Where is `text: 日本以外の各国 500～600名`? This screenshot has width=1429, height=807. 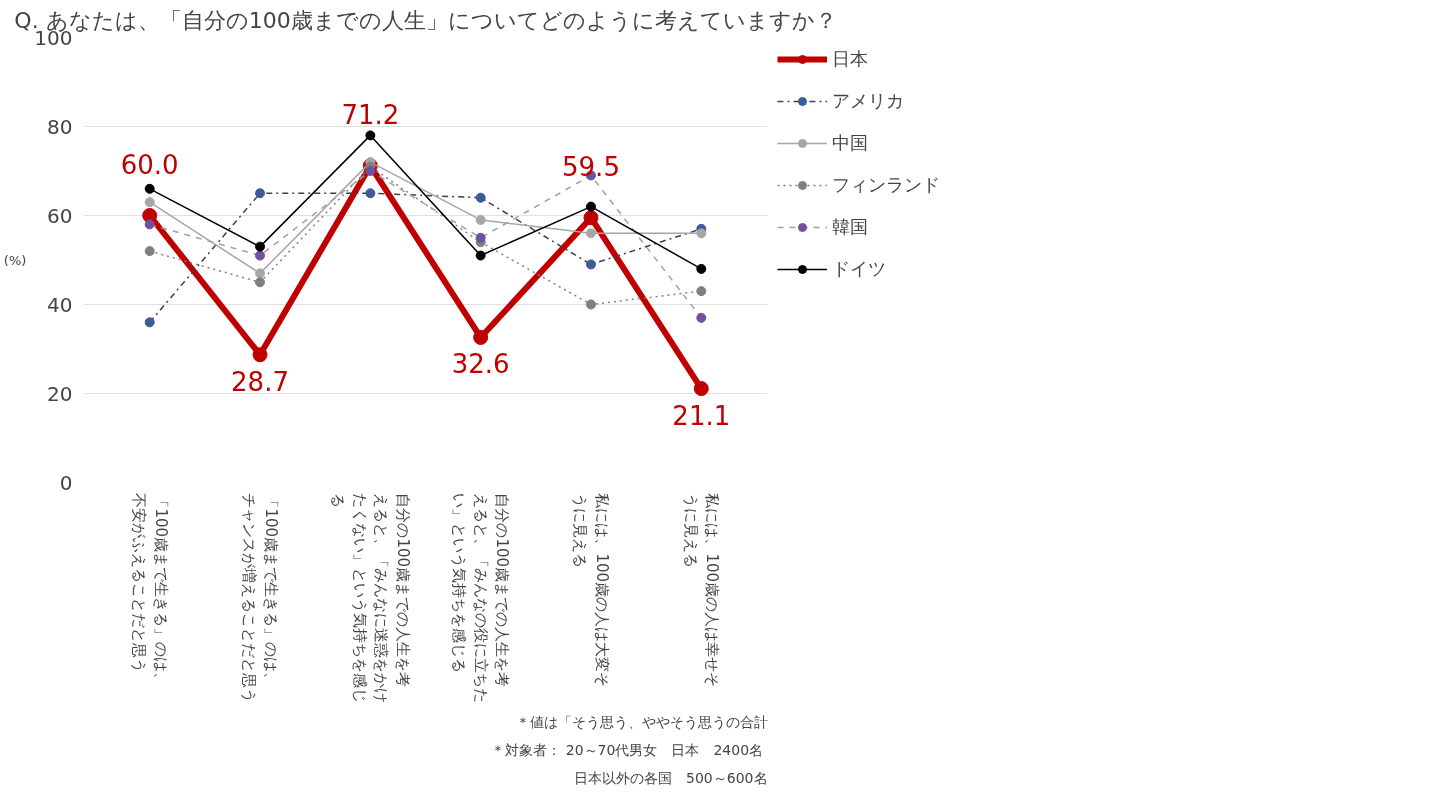 text: 日本以外の各国 500～600名 is located at coordinates (671, 777).